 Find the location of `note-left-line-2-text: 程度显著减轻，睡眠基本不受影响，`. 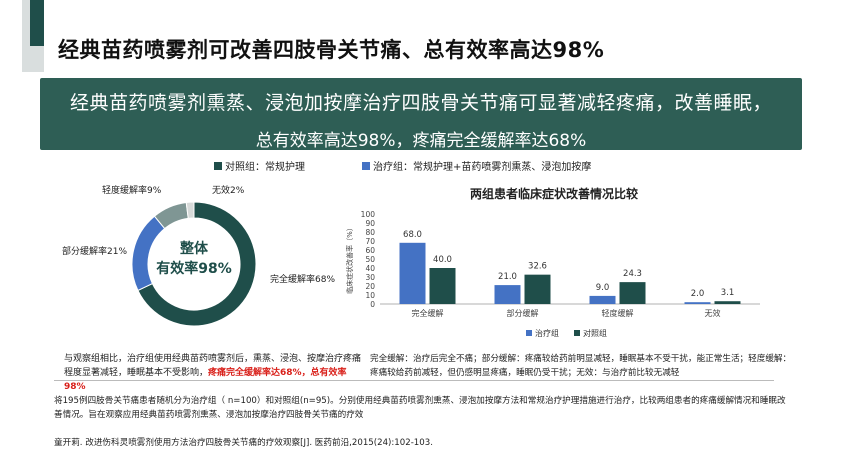

note-left-line-2-text: 程度显著减轻，睡眠基本不受影响， is located at coordinates (136, 373).